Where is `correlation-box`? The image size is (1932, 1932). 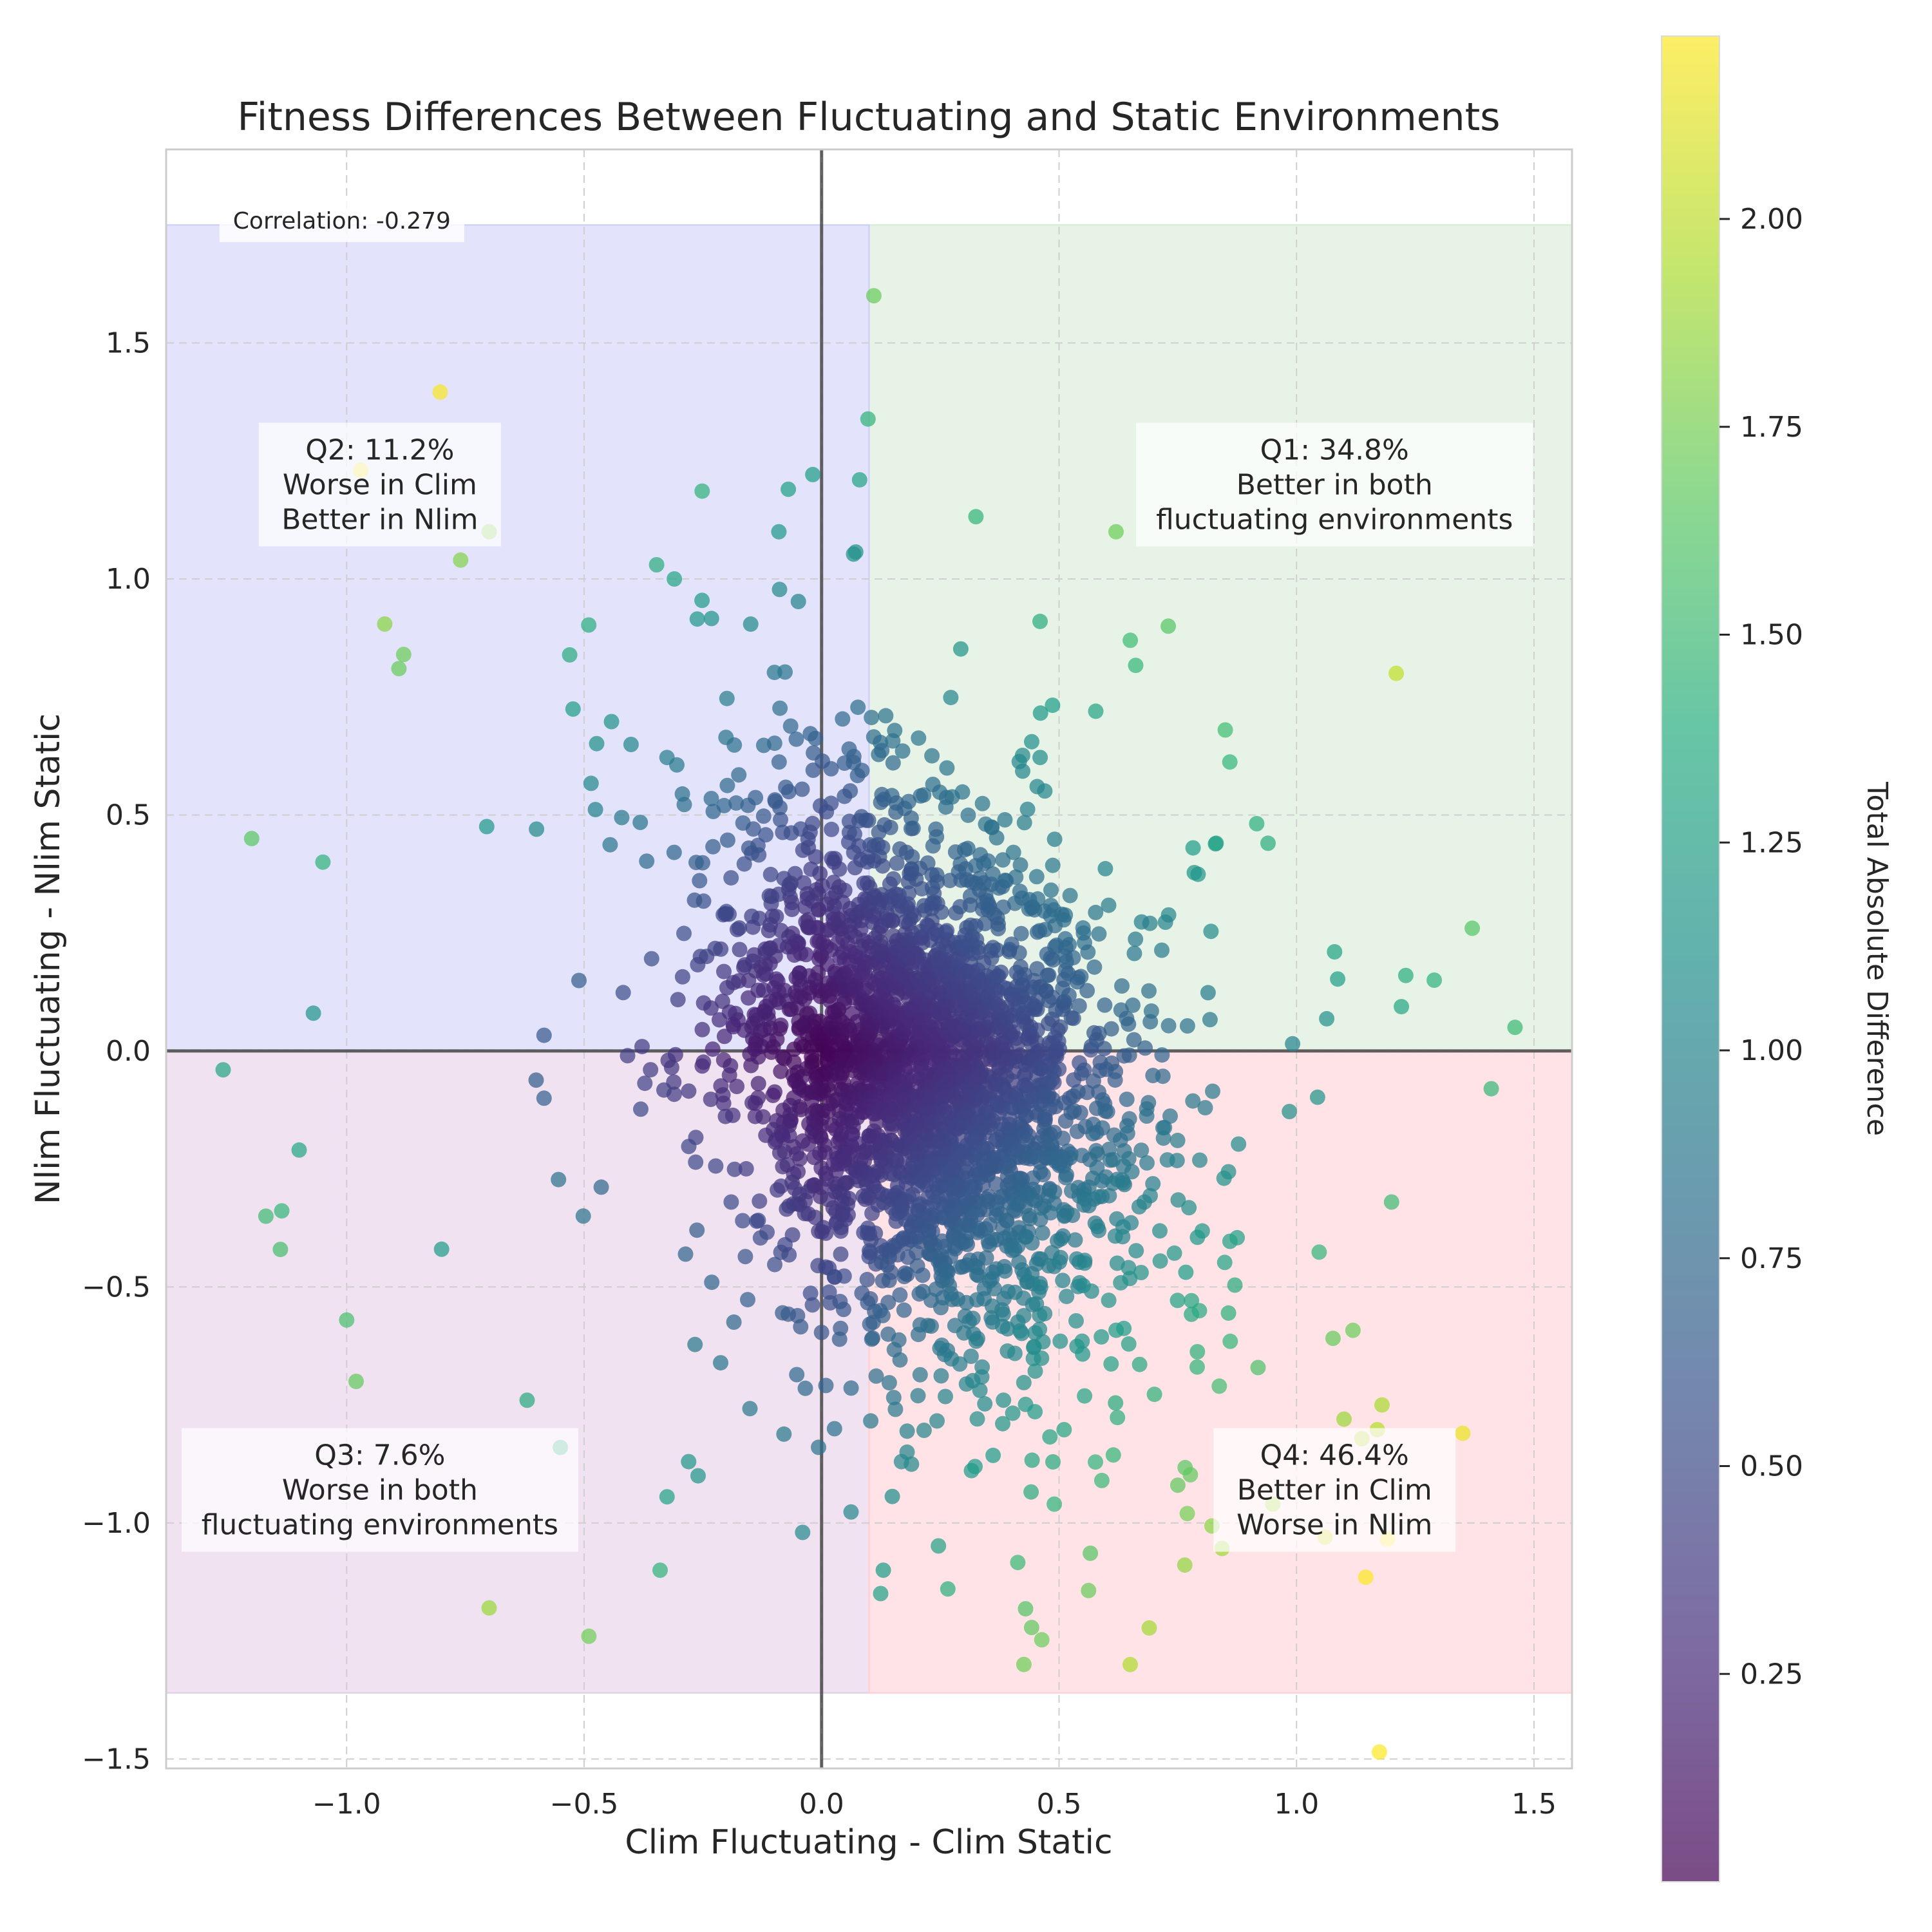 correlation-box is located at coordinates (341, 220).